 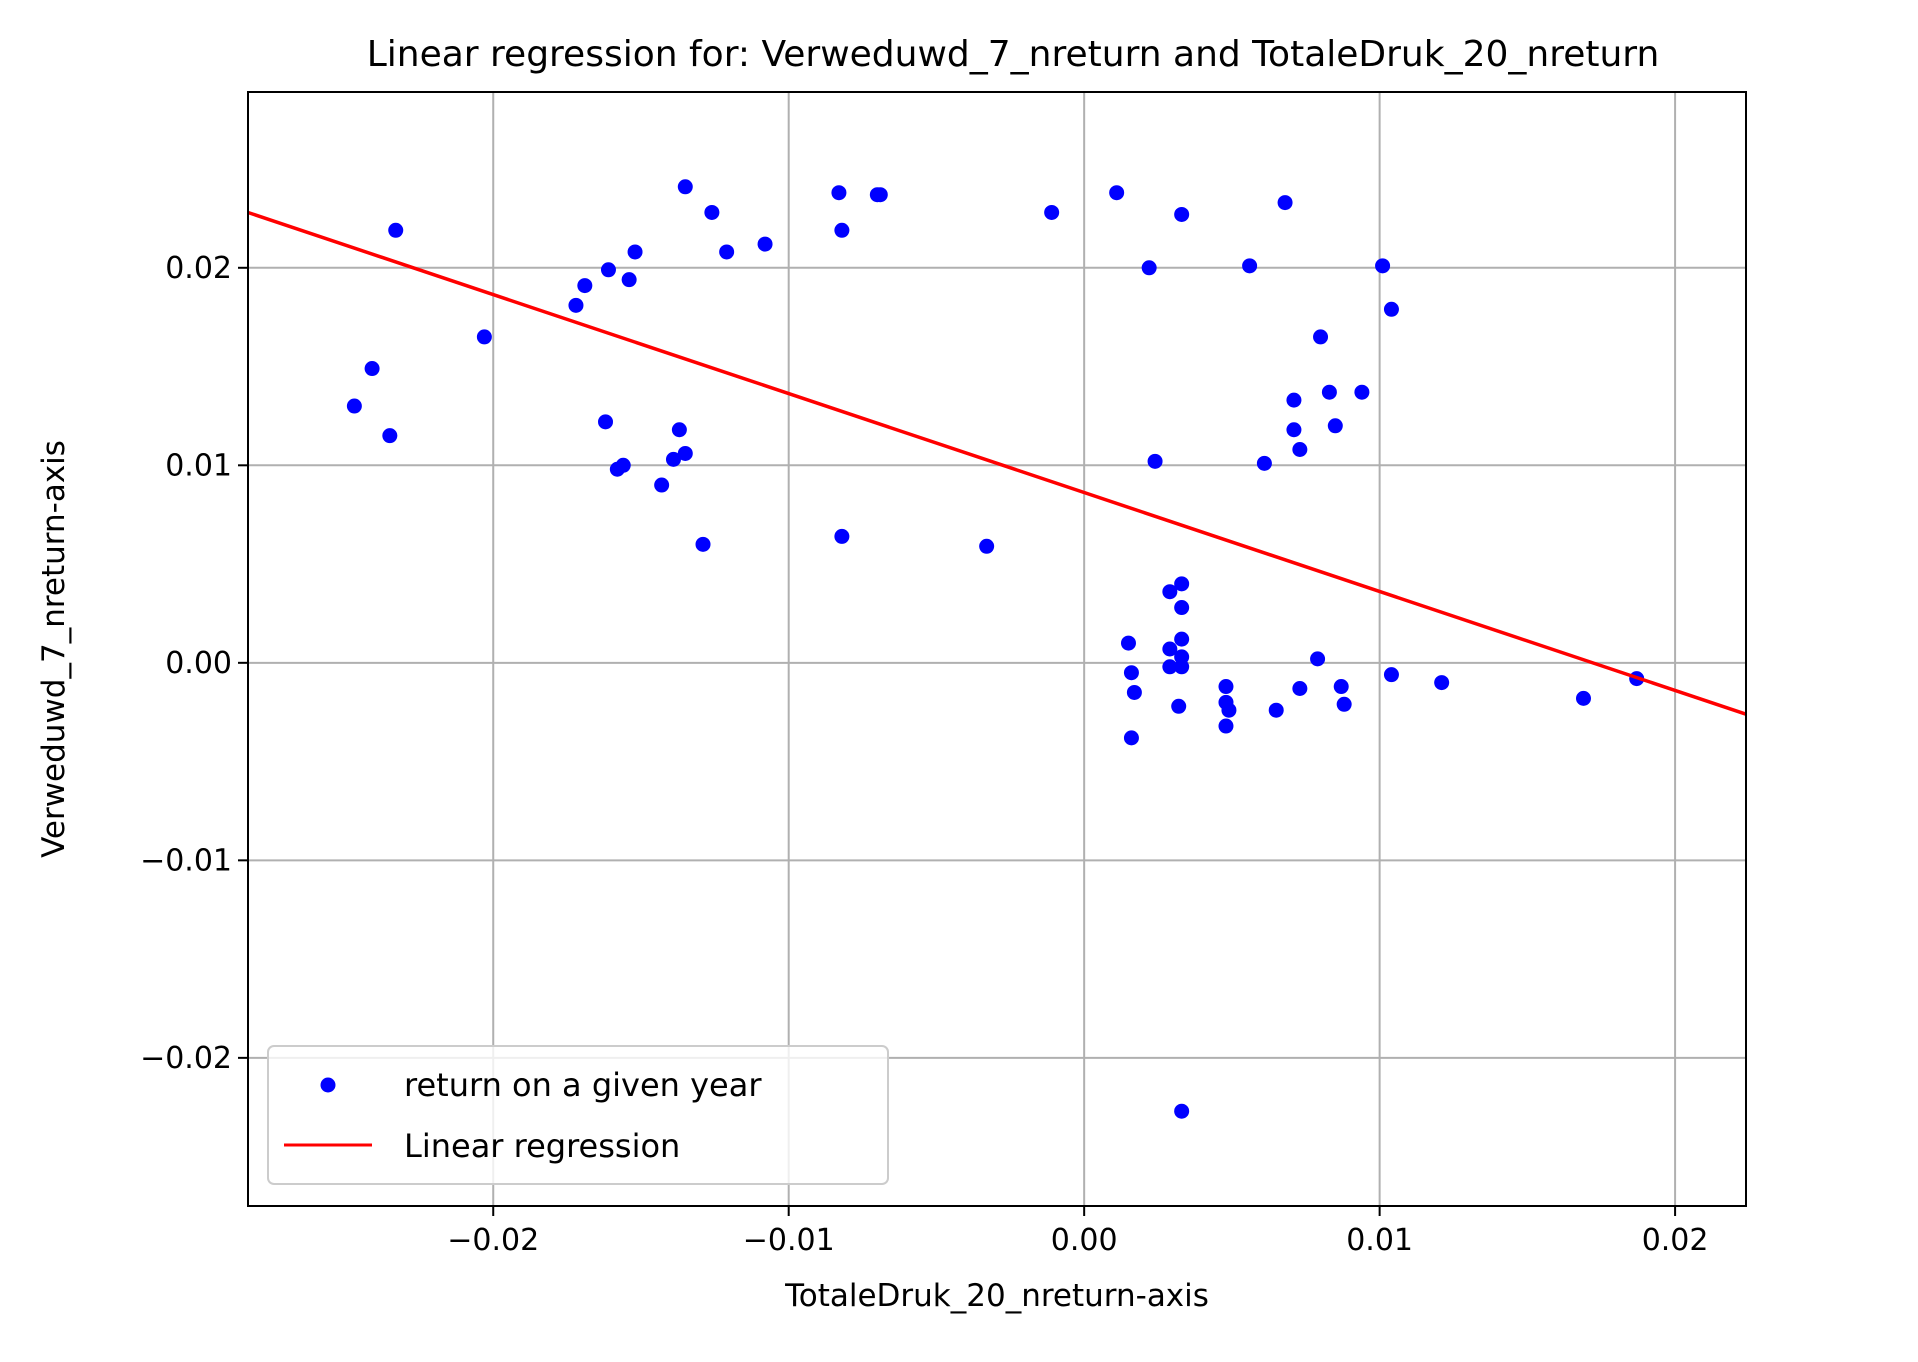 I want to click on y-tick-label: 0.02, so click(x=198, y=268).